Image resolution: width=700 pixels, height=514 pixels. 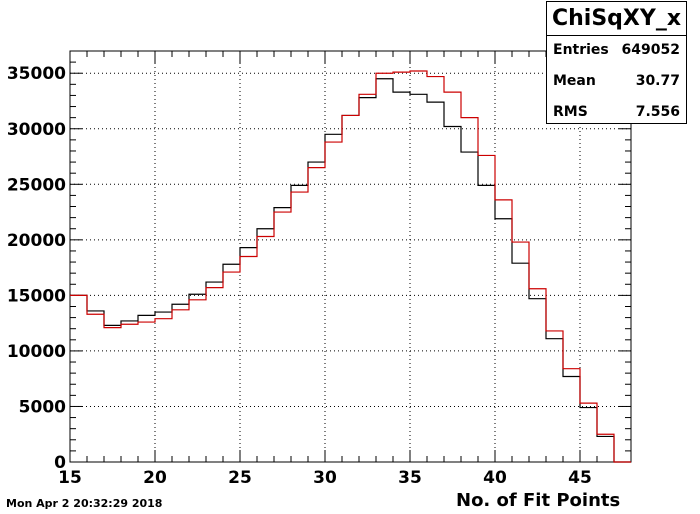 I want to click on stats-value: 649052, so click(x=650, y=50).